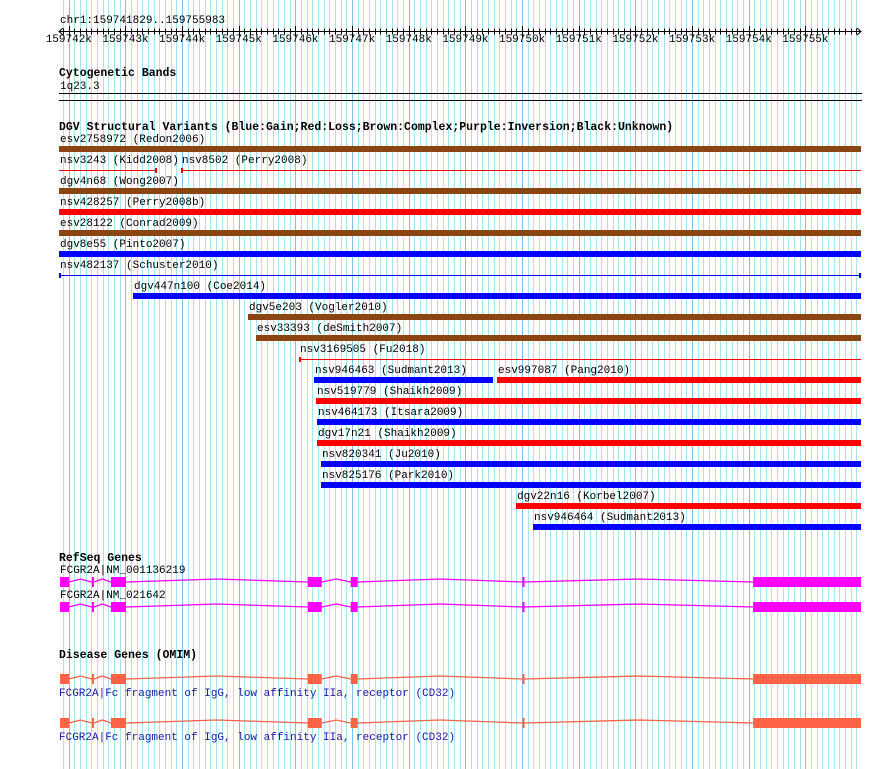 This screenshot has height=769, width=890. Describe the element at coordinates (119, 182) in the screenshot. I see `variant-label: dgv4n68 (Wong2007)` at that location.